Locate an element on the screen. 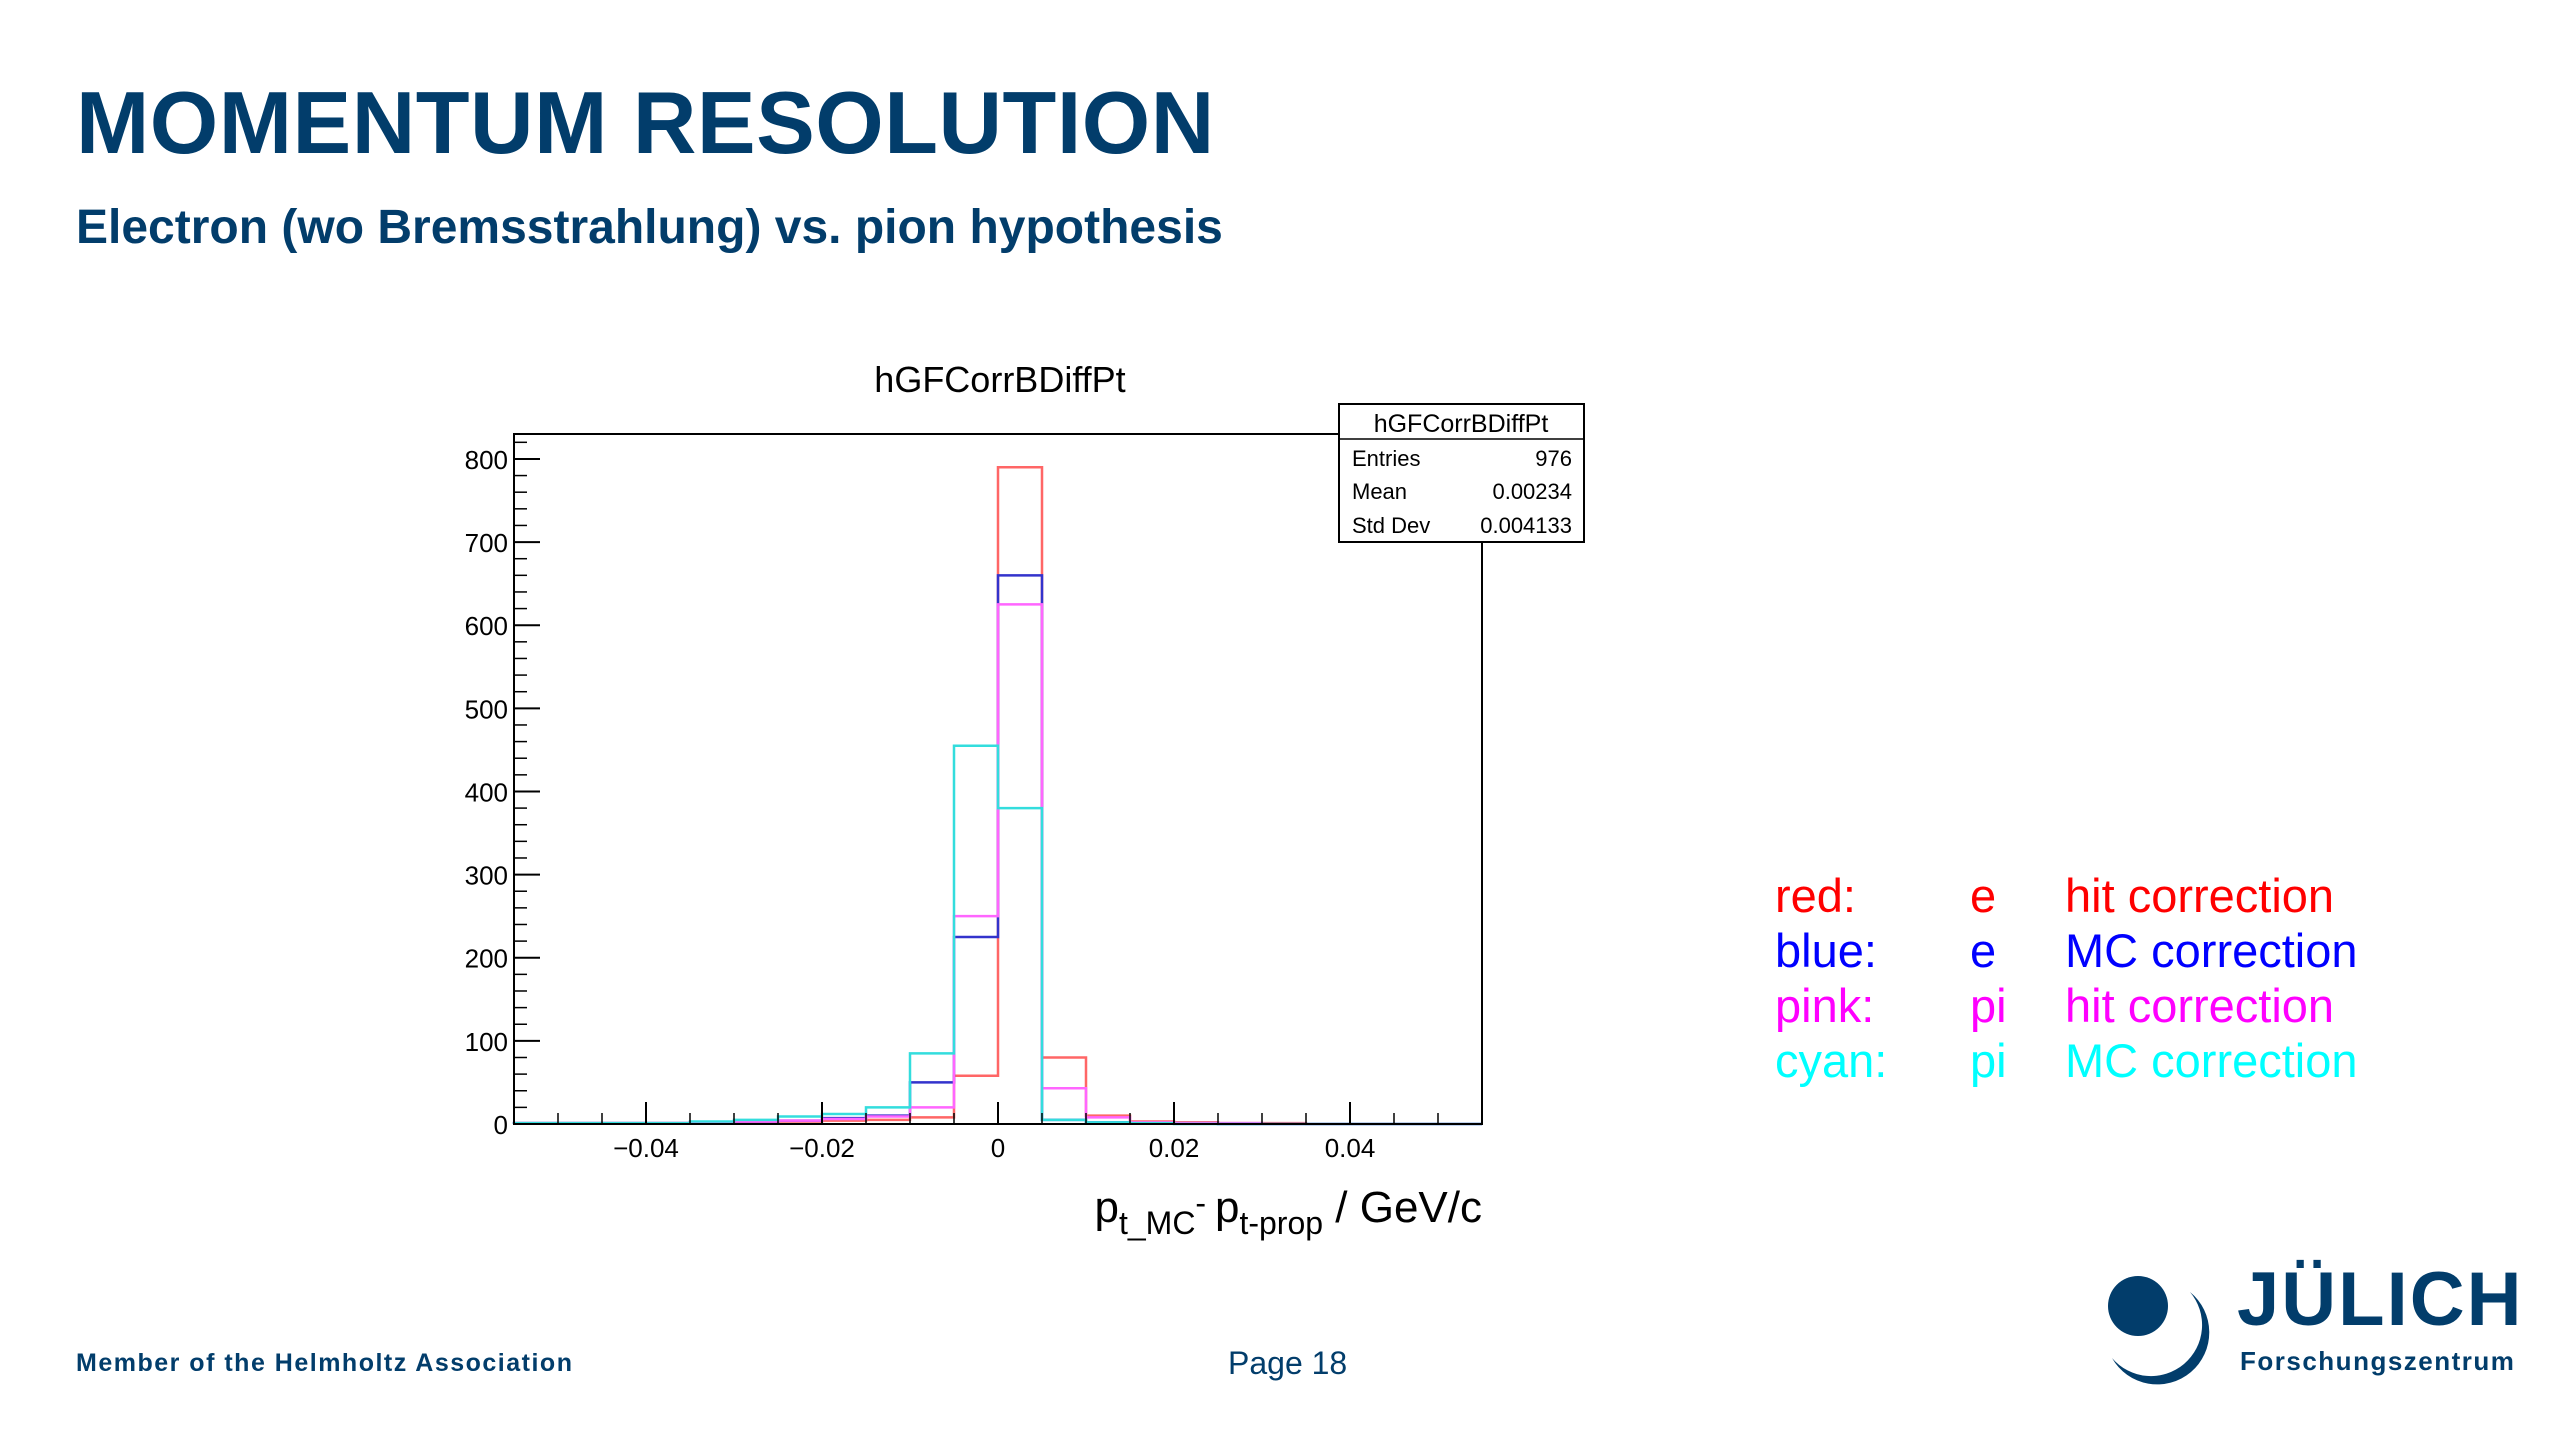  x-tick-label: −0.04 is located at coordinates (646, 1148).